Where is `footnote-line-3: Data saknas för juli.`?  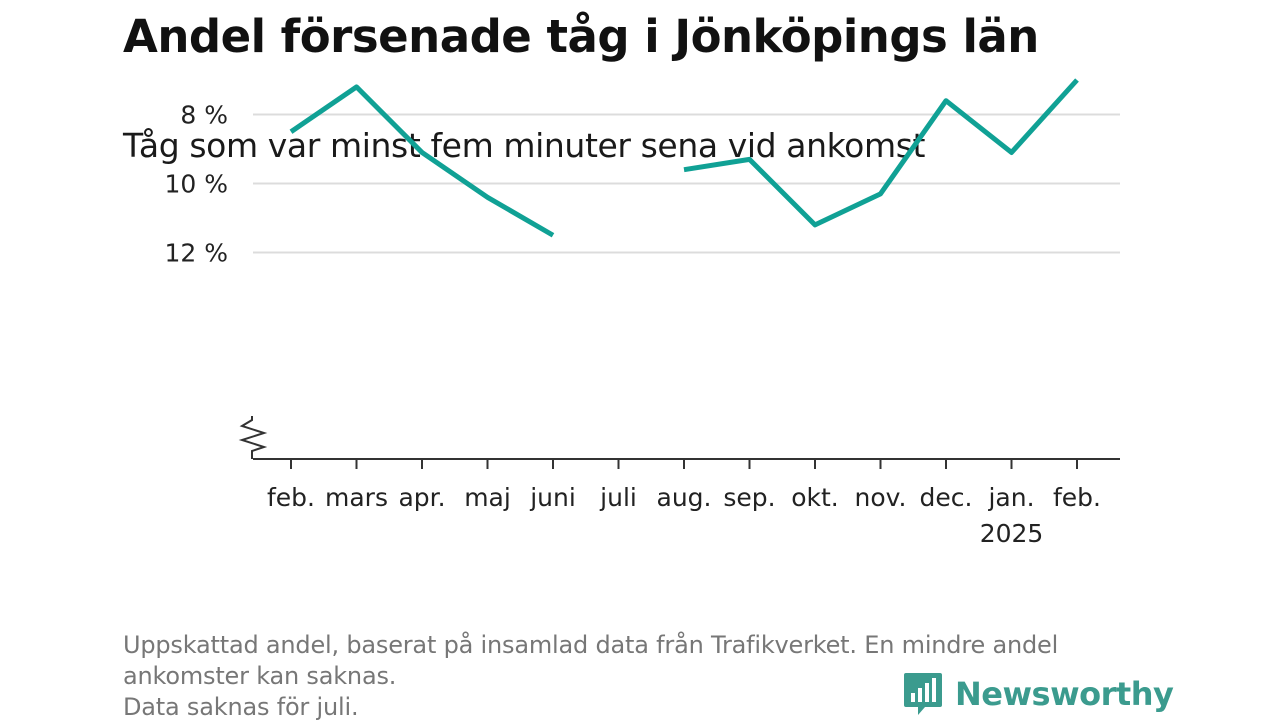 footnote-line-3: Data saknas för juli. is located at coordinates (241, 707).